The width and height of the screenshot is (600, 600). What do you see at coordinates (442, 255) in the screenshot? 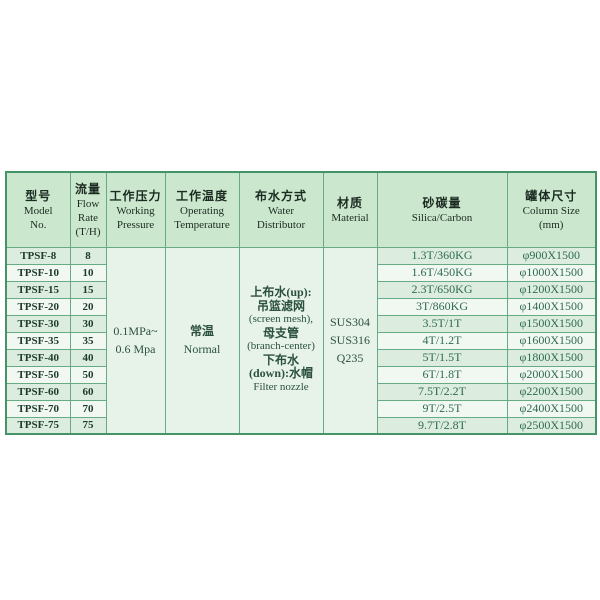
I see `silica-cell: 1.3T/360KG` at bounding box center [442, 255].